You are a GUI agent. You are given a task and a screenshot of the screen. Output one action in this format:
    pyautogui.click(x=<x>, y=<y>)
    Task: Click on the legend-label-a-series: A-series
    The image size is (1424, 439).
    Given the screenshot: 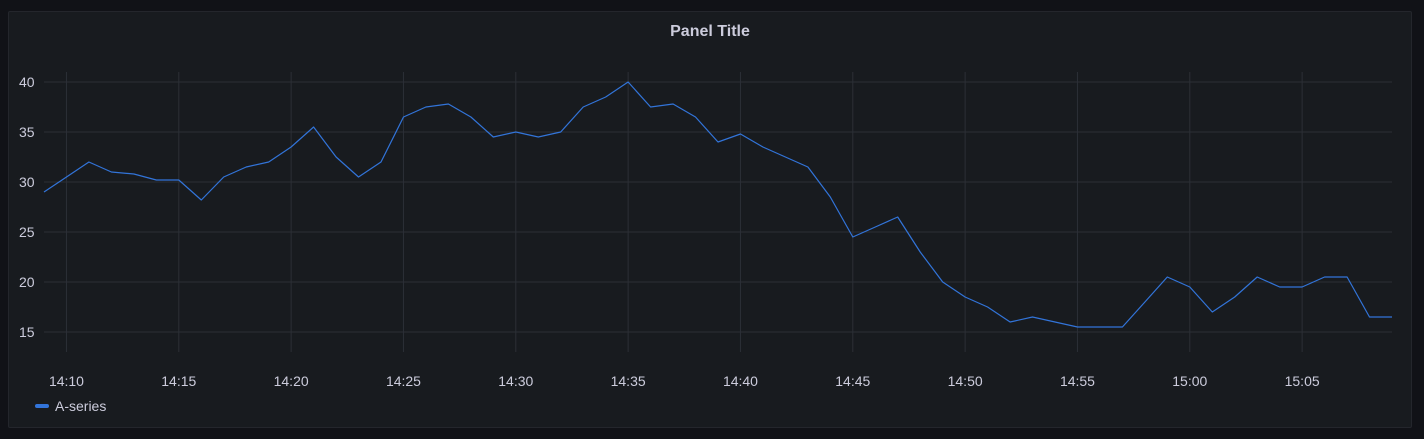 What is the action you would take?
    pyautogui.click(x=81, y=406)
    